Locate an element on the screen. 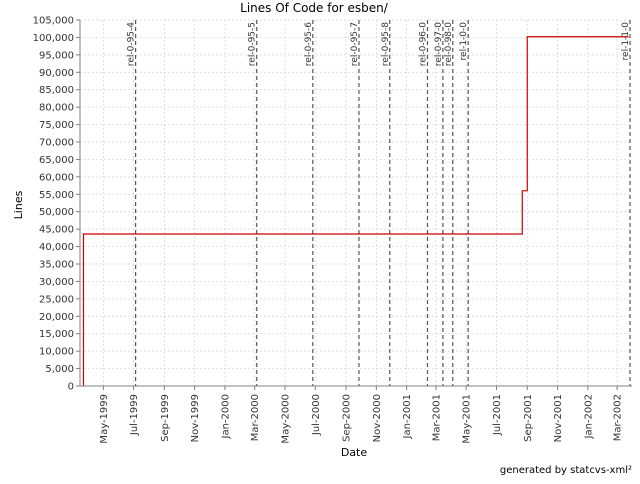  x-tick-label: Jan-2001 is located at coordinates (407, 416).